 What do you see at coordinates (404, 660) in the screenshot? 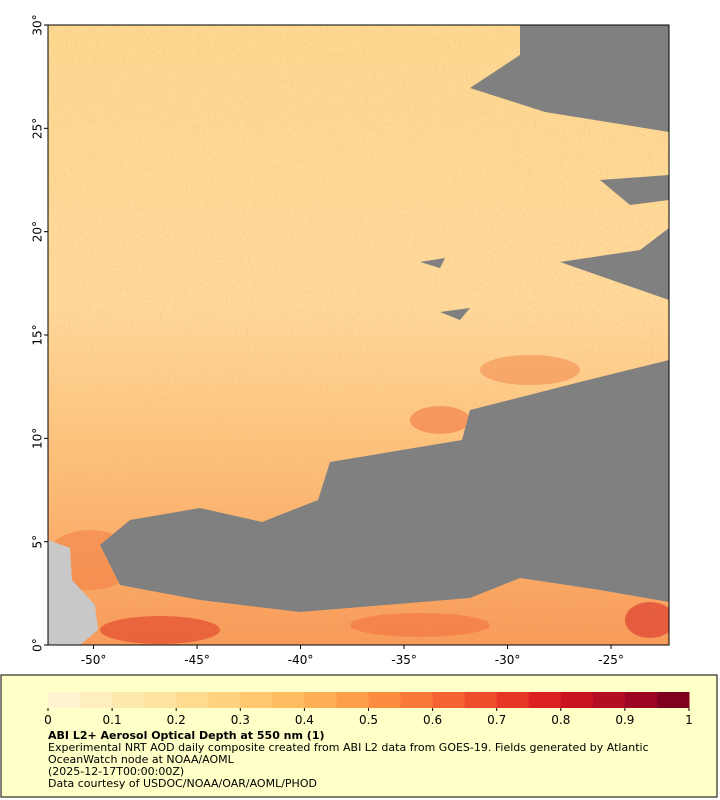
I see `x-tick-label: -35°` at bounding box center [404, 660].